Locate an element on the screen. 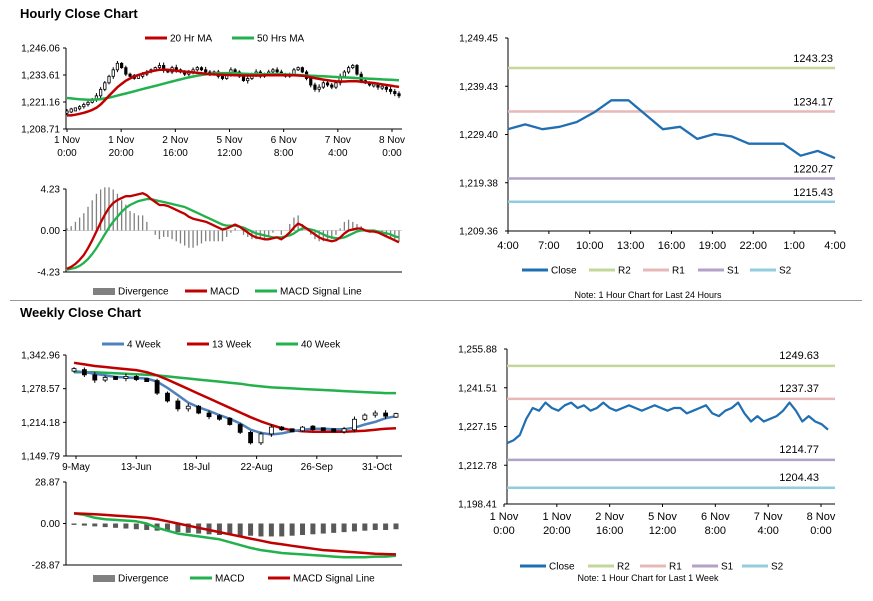 The width and height of the screenshot is (873, 601). hourly-price-x-tick-label: 5 Nov is located at coordinates (229, 140).